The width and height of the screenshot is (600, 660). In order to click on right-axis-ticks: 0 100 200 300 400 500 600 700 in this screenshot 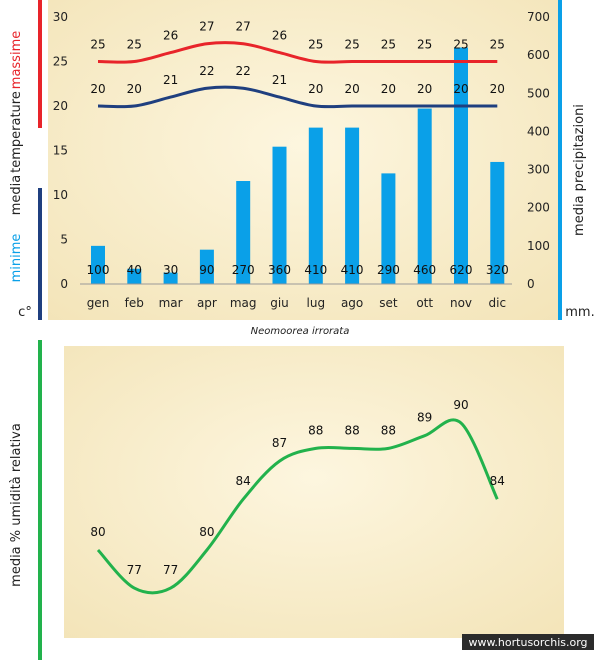, I will do `click(538, 150)`.